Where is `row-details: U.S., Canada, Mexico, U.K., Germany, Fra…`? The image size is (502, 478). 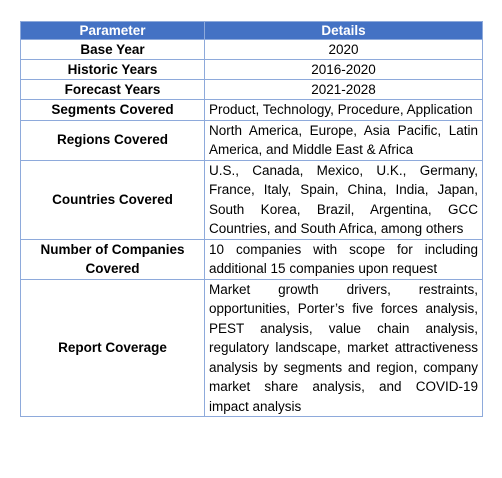
row-details: U.S., Canada, Mexico, U.K., Germany, Fra… is located at coordinates (343, 199).